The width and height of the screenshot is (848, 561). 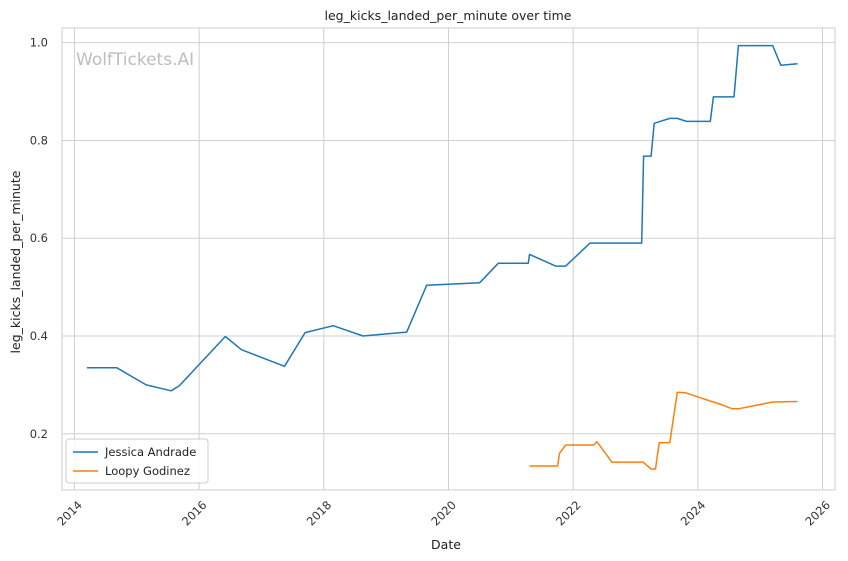 I want to click on x-tick-label: 2024, so click(x=693, y=513).